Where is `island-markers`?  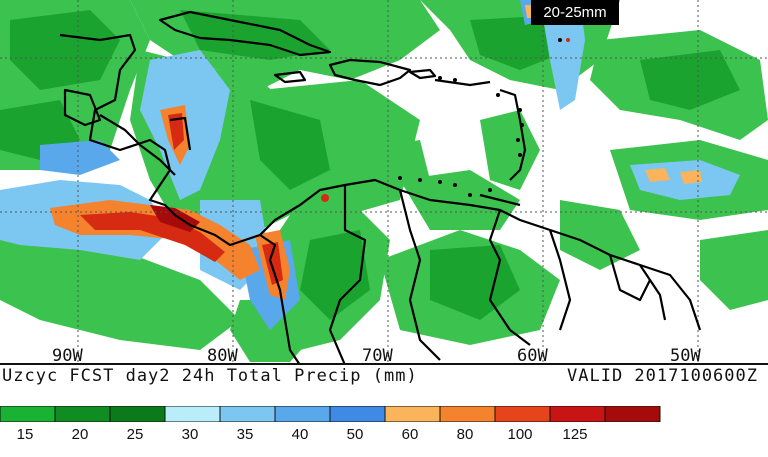
island-markers is located at coordinates (480, 117).